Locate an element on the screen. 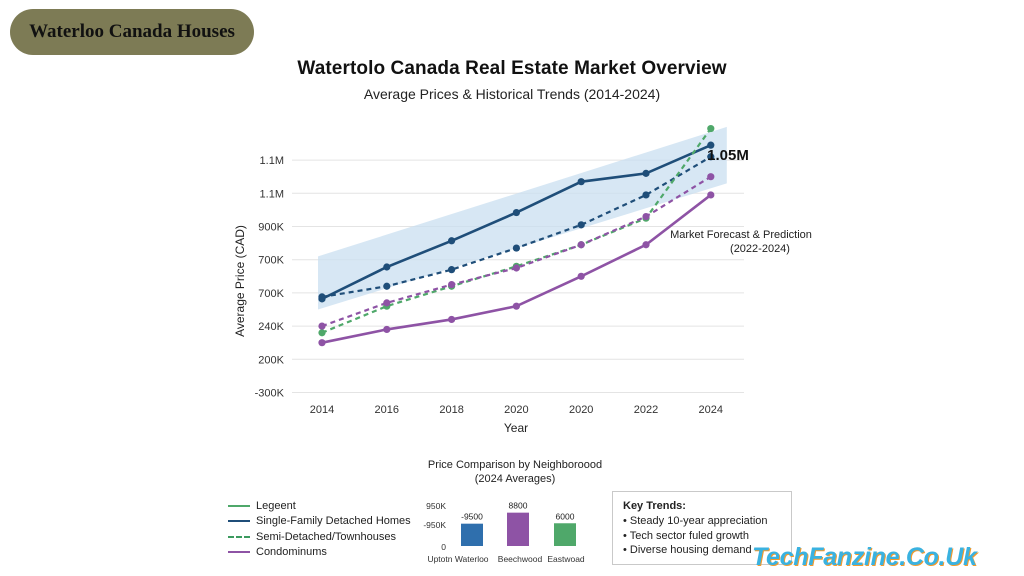 This screenshot has height=576, width=1024. brand-watermark: TechFanzine.Co.Uk is located at coordinates (864, 557).